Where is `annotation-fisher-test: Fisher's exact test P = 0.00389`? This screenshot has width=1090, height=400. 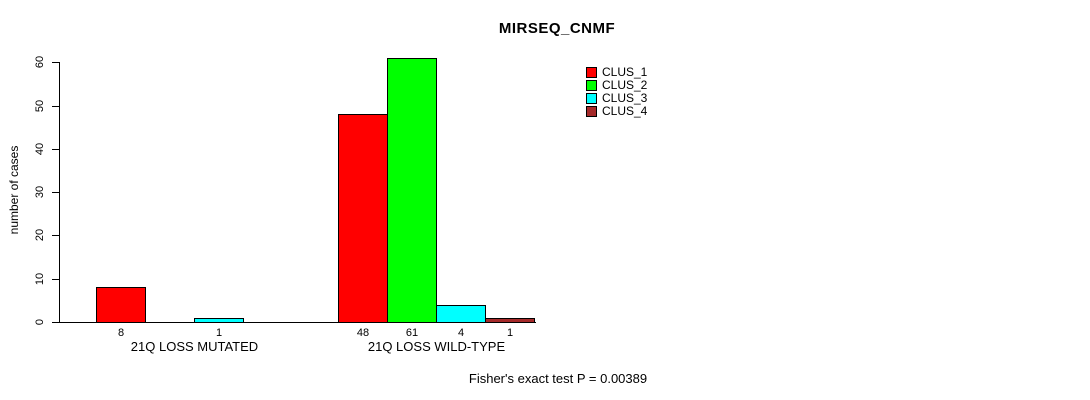
annotation-fisher-test: Fisher's exact test P = 0.00389 is located at coordinates (558, 378).